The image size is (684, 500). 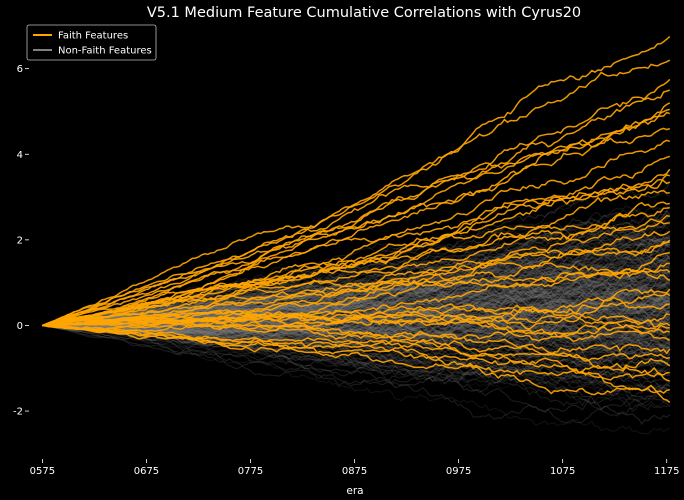 What do you see at coordinates (250, 471) in the screenshot?
I see `x-tick-label: 0775` at bounding box center [250, 471].